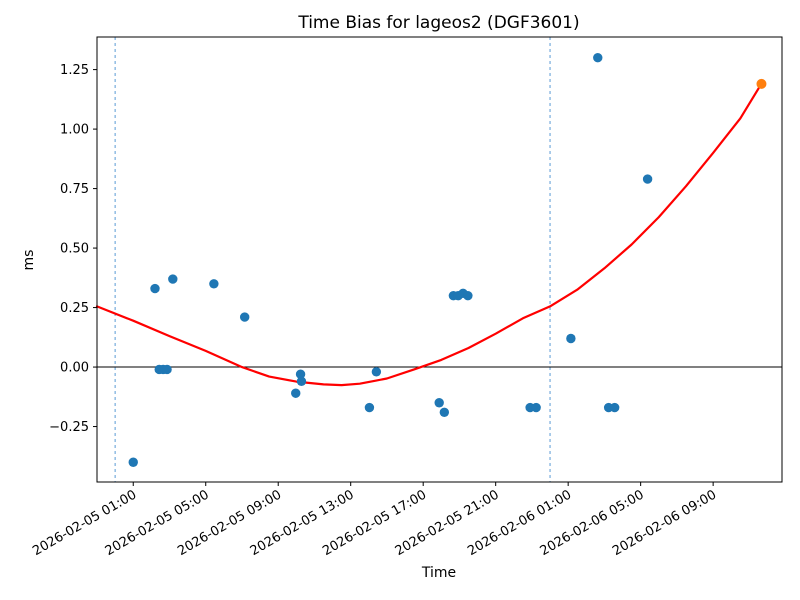 The width and height of the screenshot is (800, 600). What do you see at coordinates (438, 573) in the screenshot?
I see `x-axis-label: Time` at bounding box center [438, 573].